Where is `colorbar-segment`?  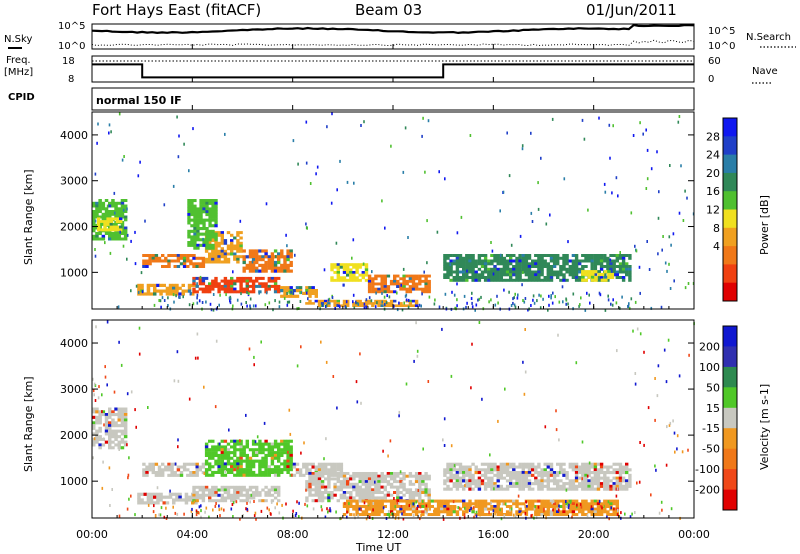
colorbar-segment is located at coordinates (730, 500).